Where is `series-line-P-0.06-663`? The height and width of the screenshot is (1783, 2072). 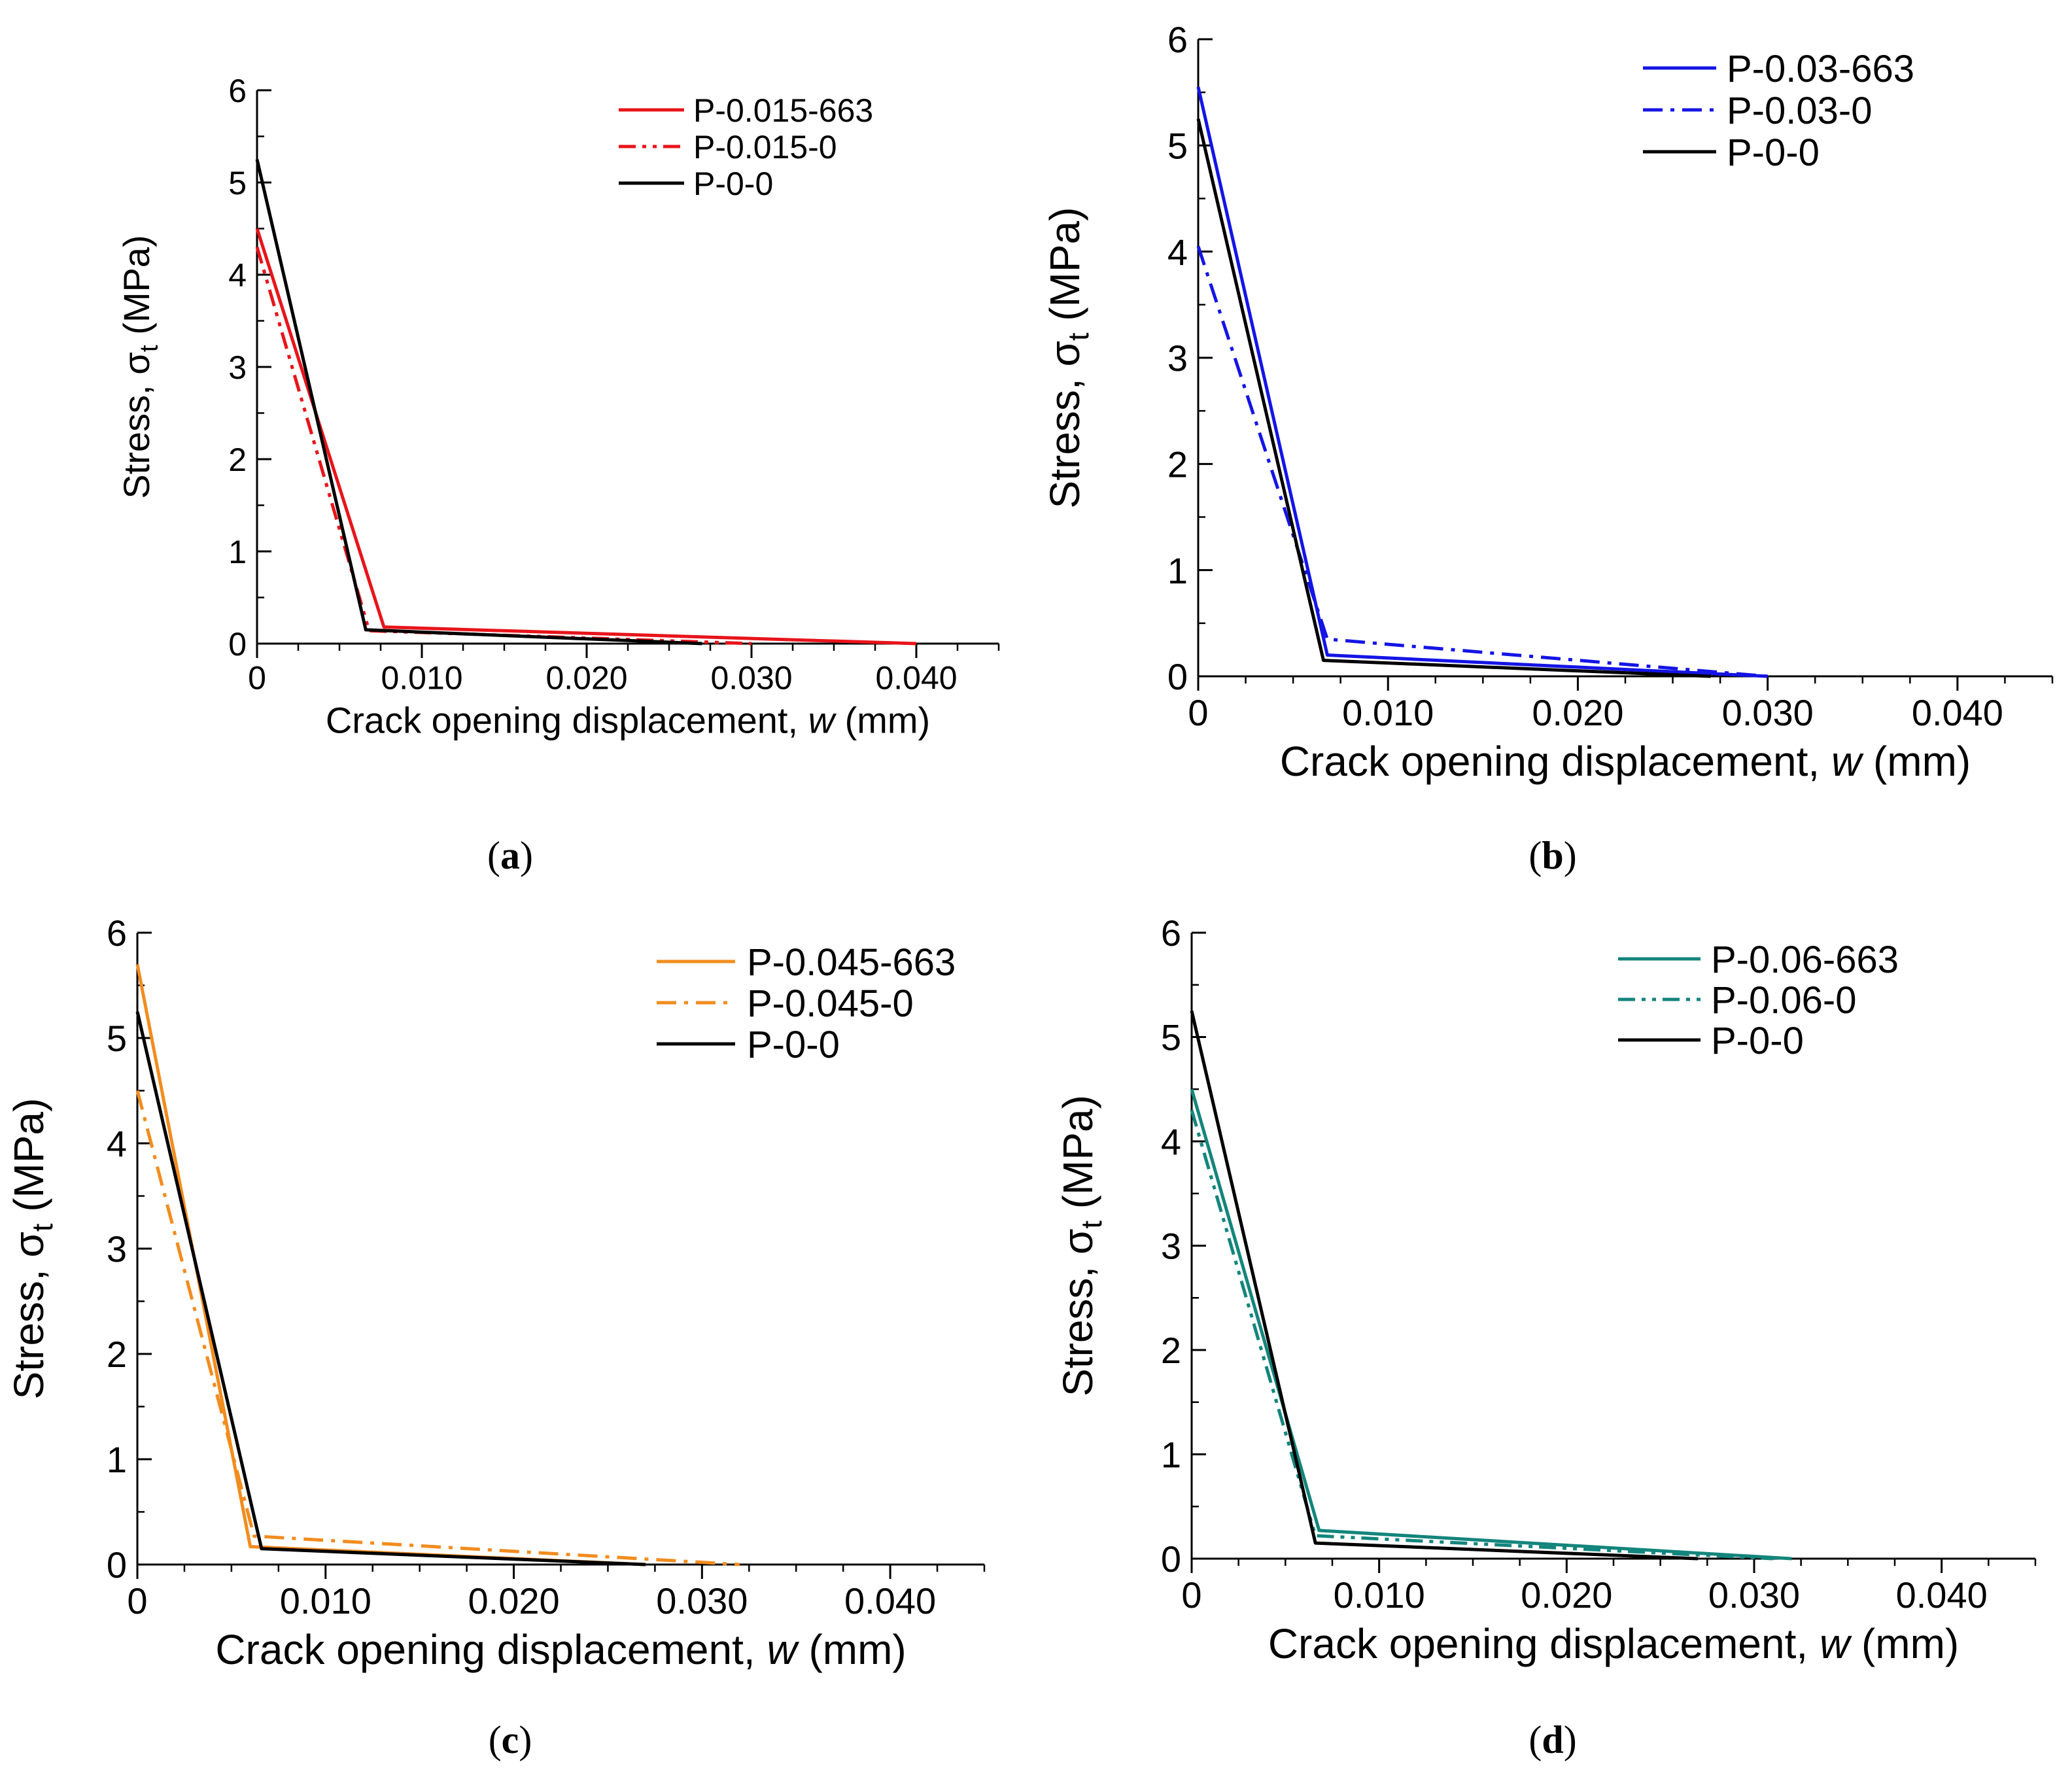 series-line-P-0.06-663 is located at coordinates (1491, 1325).